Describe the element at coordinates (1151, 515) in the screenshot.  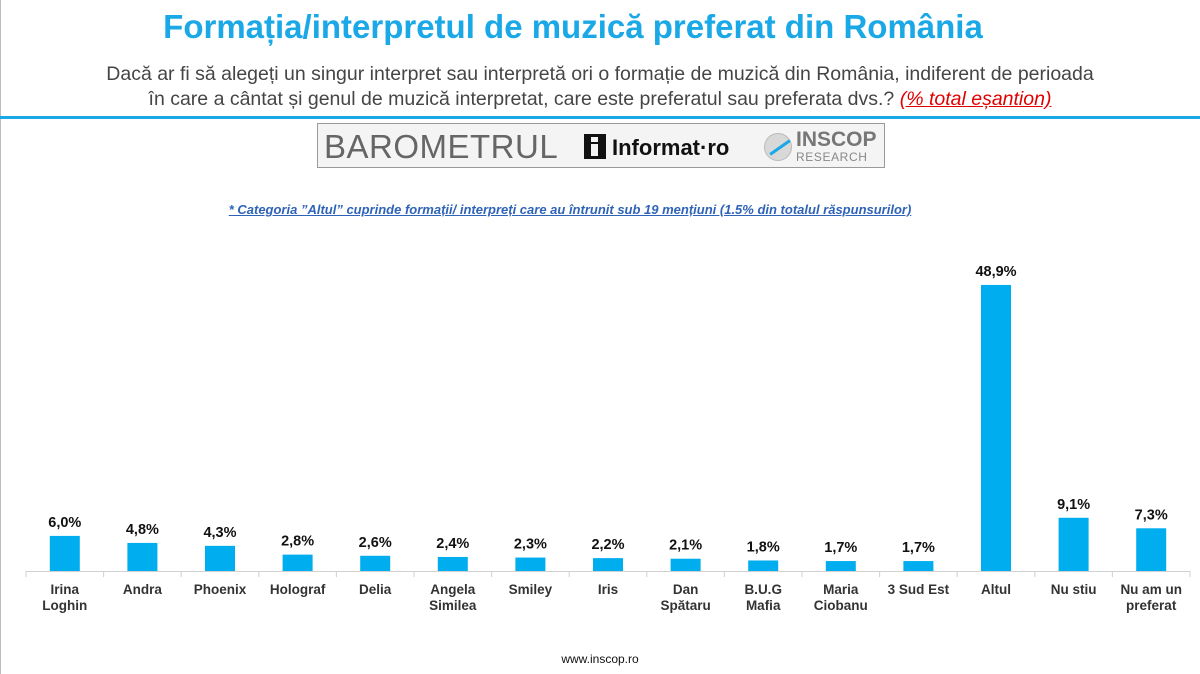
I see `data-label: 7,3%` at that location.